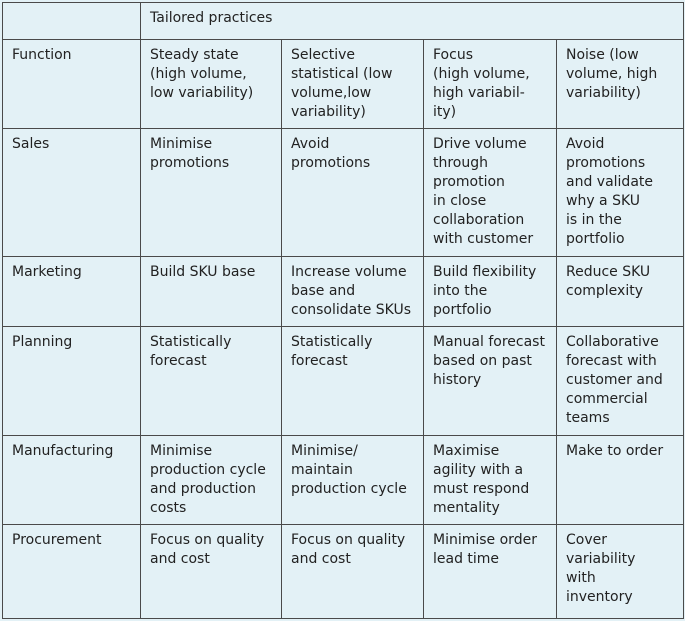 The height and width of the screenshot is (621, 685). I want to click on super-header-tailored-practices: Tailored practices, so click(412, 21).